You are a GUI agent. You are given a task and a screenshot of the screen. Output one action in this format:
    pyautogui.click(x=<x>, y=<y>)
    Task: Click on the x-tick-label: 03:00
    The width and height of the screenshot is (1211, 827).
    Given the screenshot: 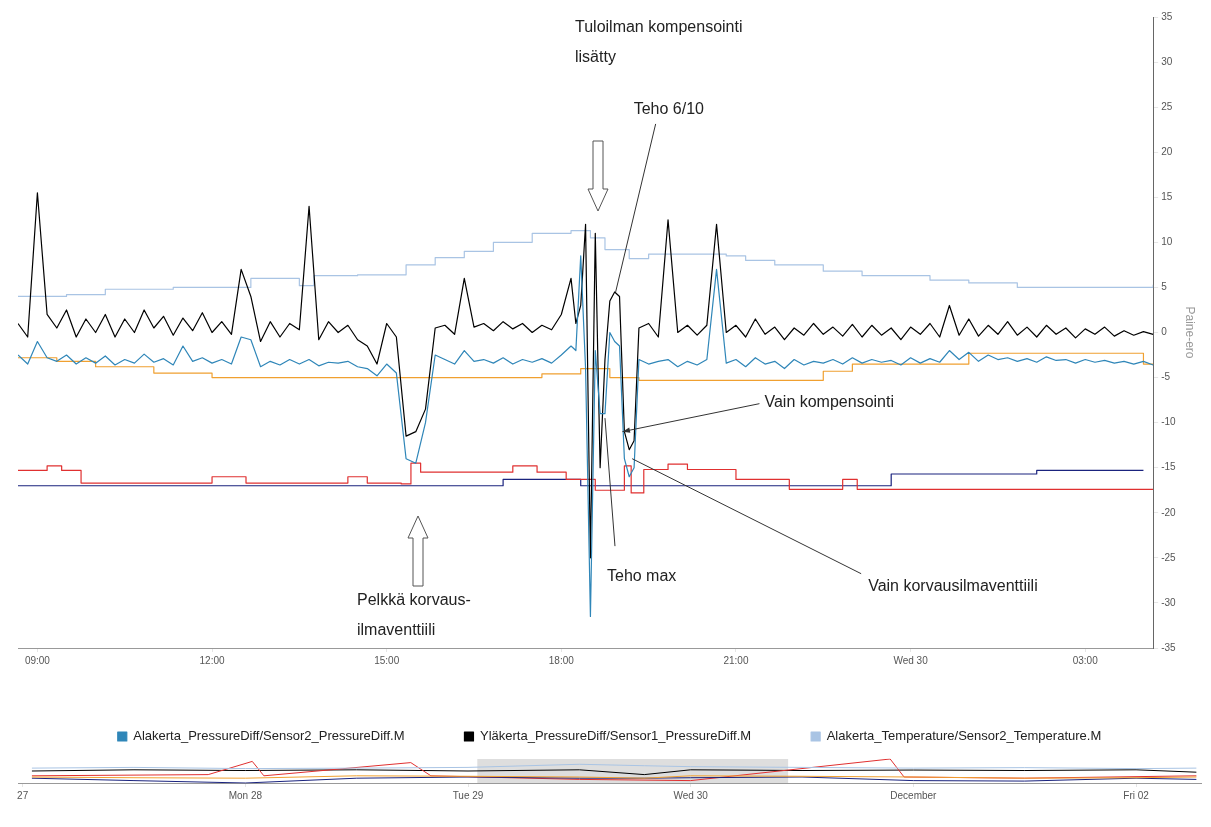 What is the action you would take?
    pyautogui.click(x=1085, y=660)
    